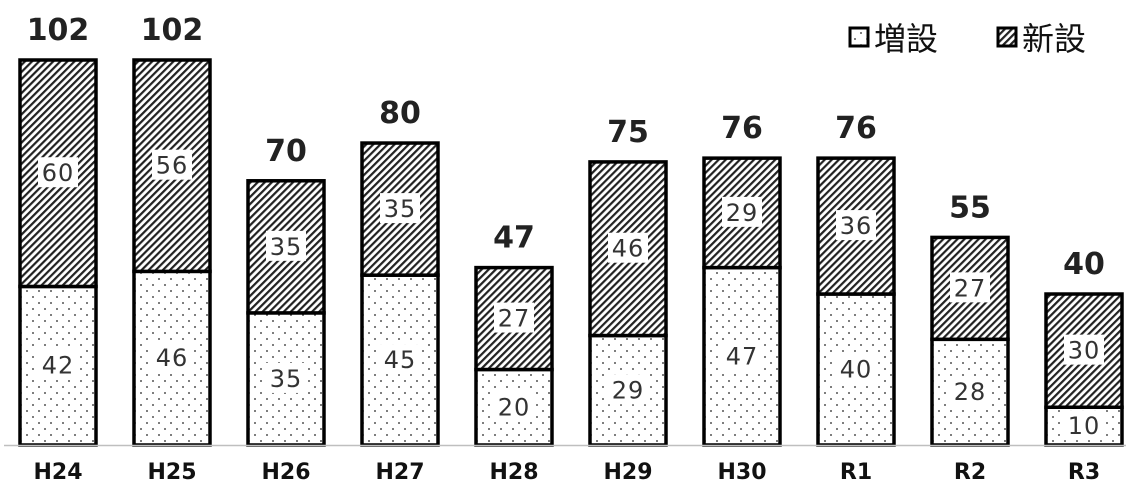 The image size is (1130, 486). What do you see at coordinates (400, 271) in the screenshot?
I see `bar-H27: 45 35 80` at bounding box center [400, 271].